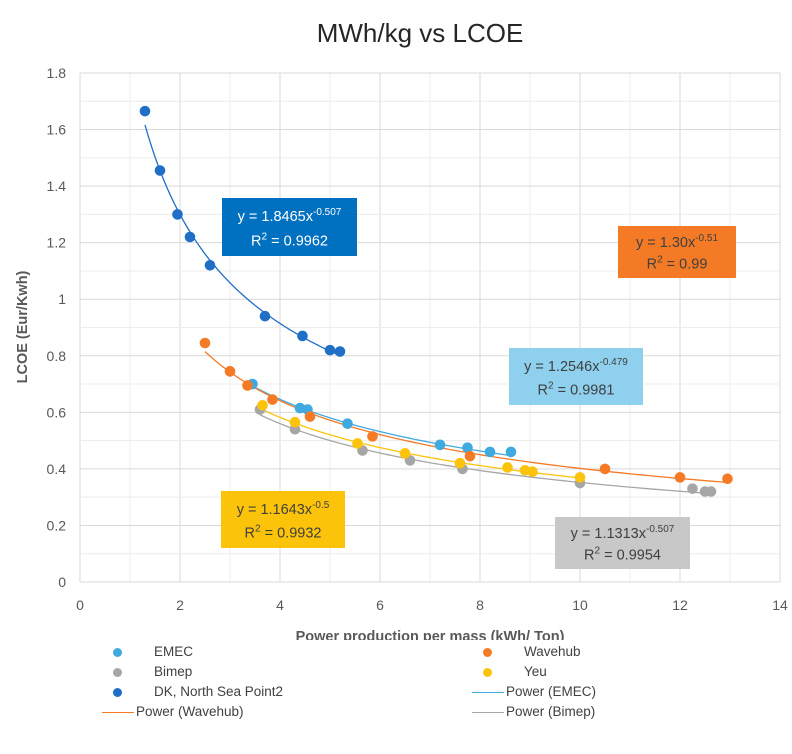 The height and width of the screenshot is (754, 792). I want to click on y-tick-label-6: 1.2, so click(57, 243).